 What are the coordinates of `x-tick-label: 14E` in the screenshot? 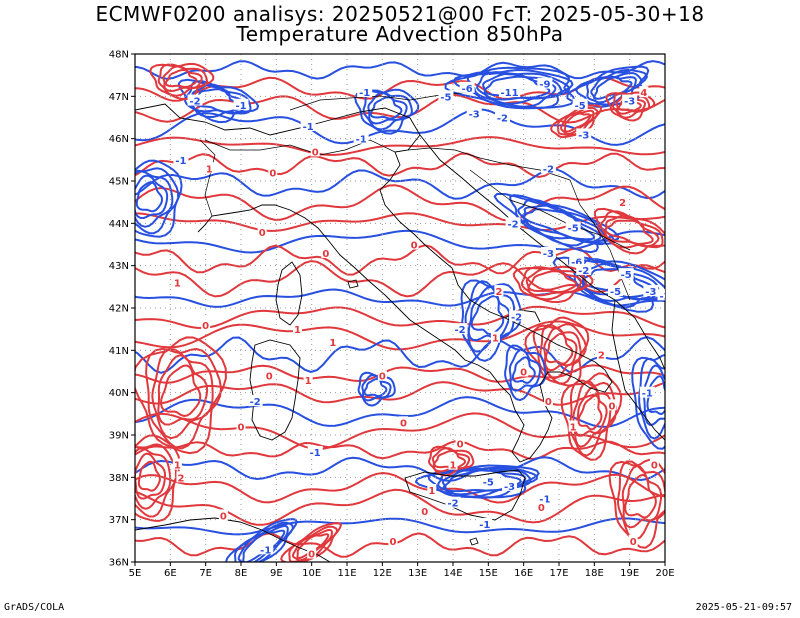 It's located at (452, 573).